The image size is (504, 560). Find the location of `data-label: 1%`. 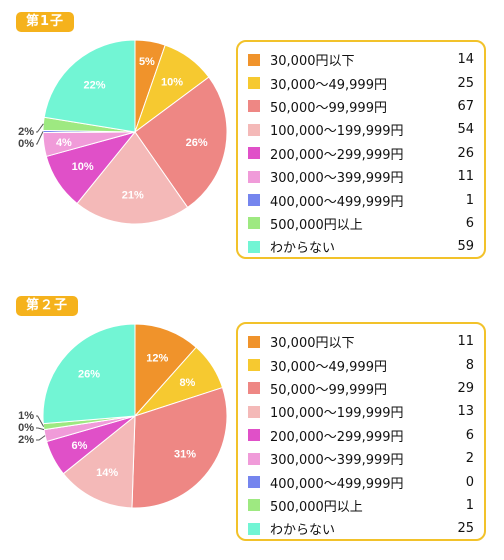

data-label: 1% is located at coordinates (26, 416).